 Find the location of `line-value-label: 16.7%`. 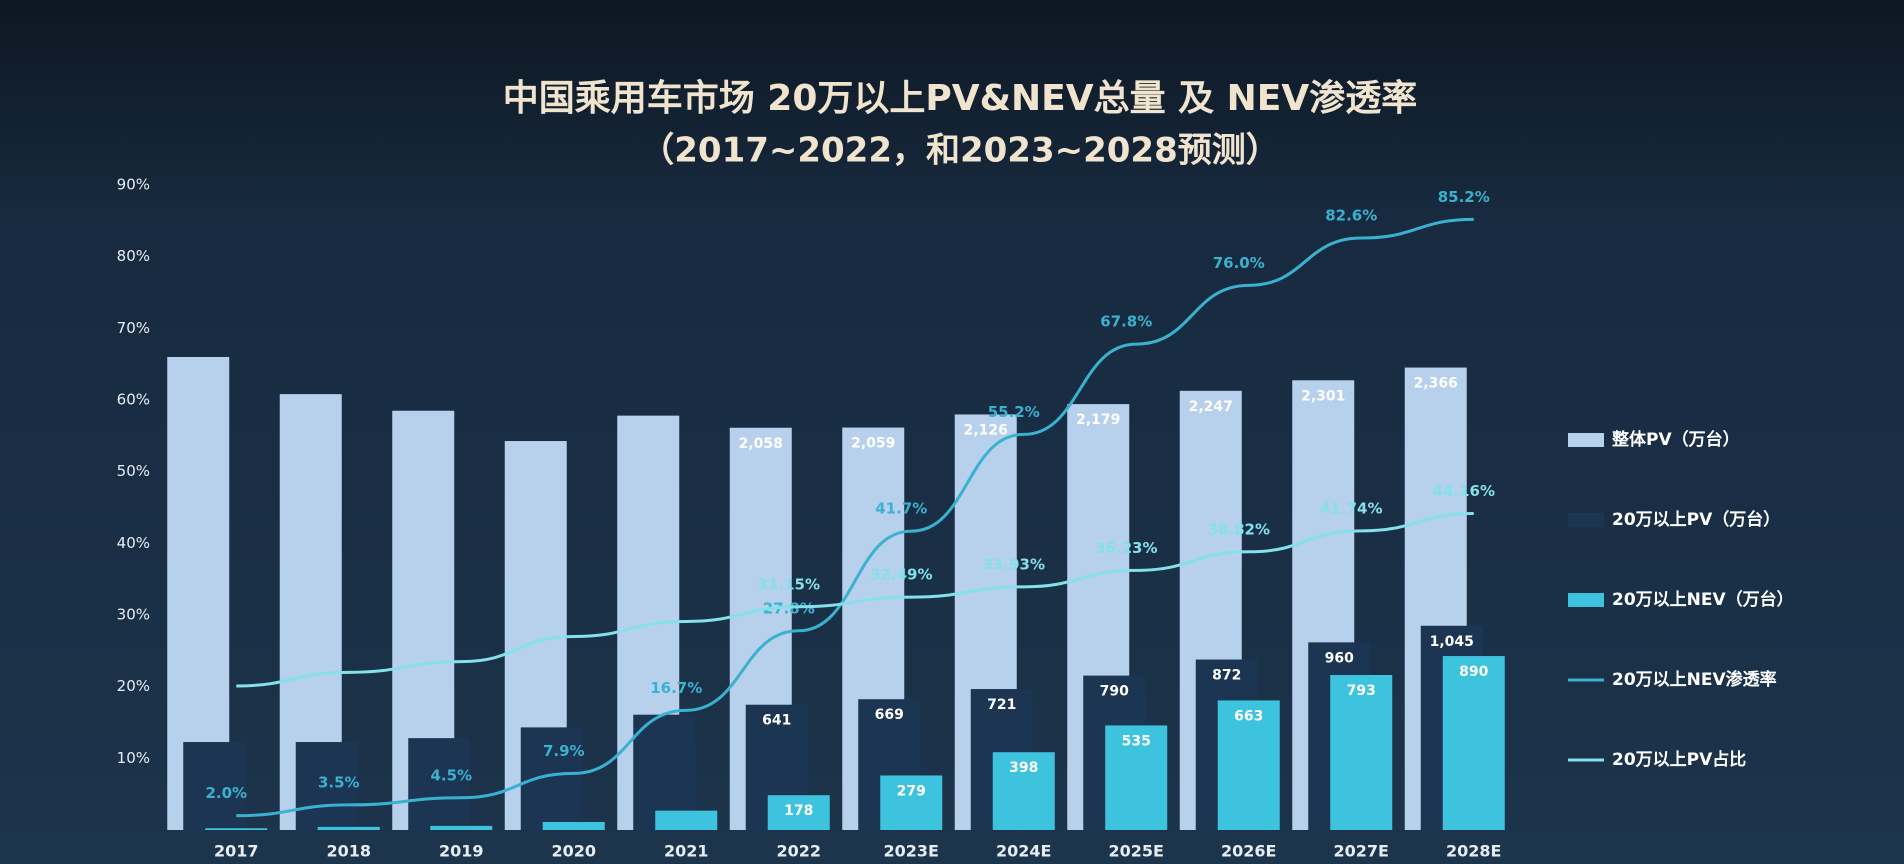

line-value-label: 16.7% is located at coordinates (676, 688).